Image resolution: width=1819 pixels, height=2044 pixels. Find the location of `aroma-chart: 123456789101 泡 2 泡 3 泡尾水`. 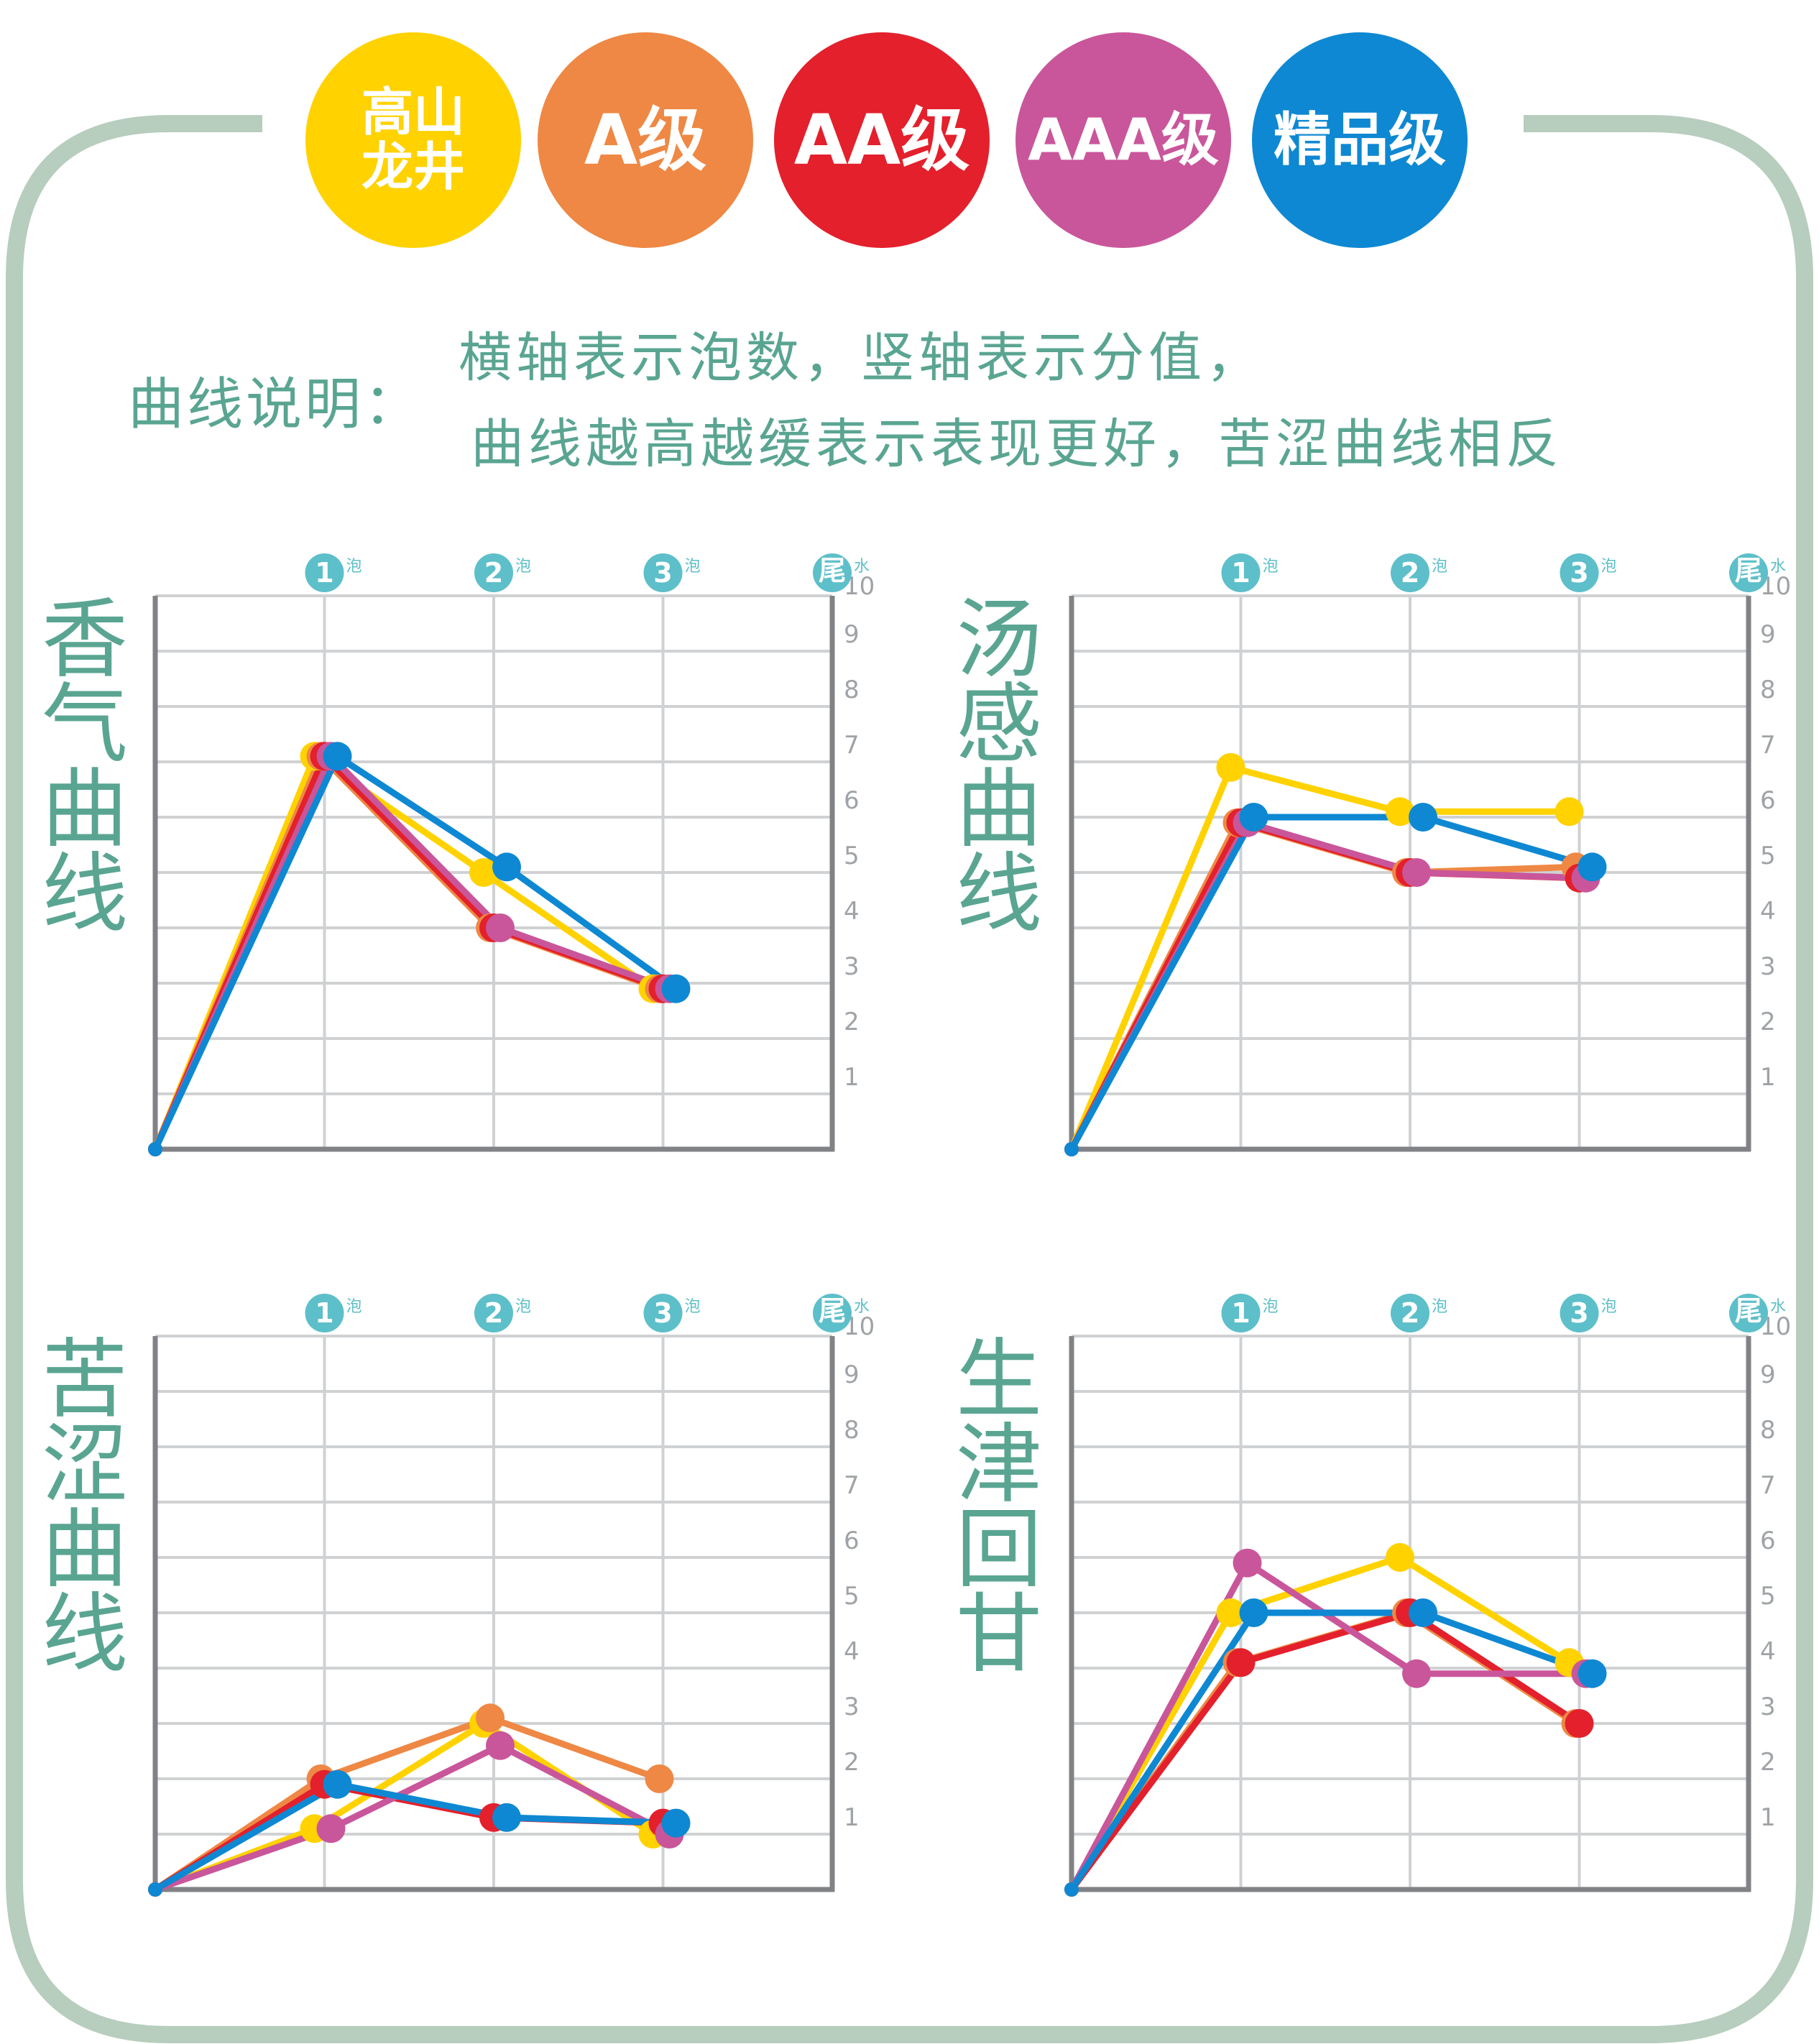

aroma-chart: 123456789101 泡 2 泡 3 泡尾水 is located at coordinates (511, 854).